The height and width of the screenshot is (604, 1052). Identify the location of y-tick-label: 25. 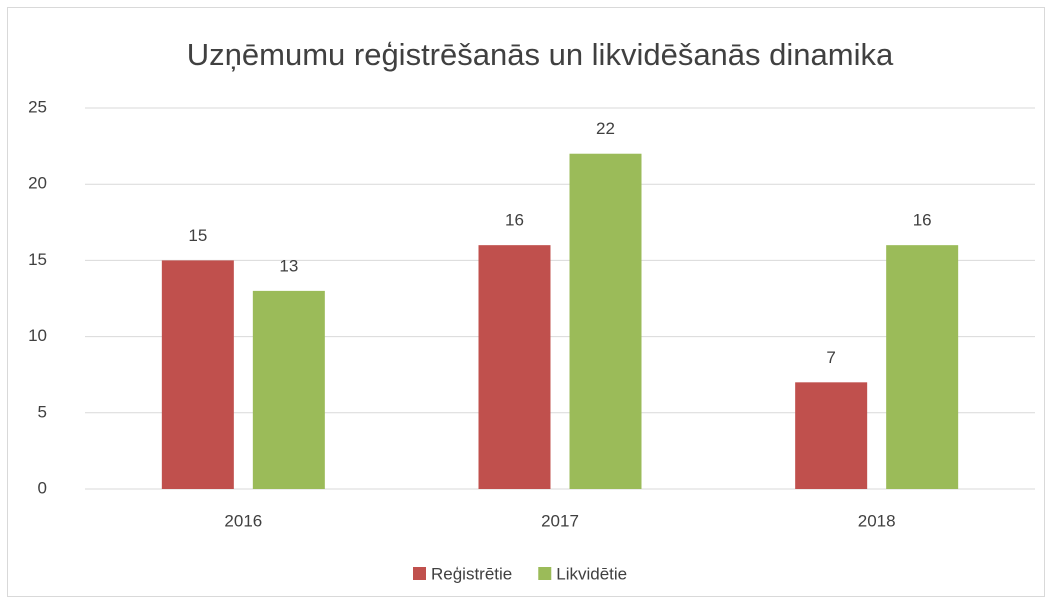
(37, 106).